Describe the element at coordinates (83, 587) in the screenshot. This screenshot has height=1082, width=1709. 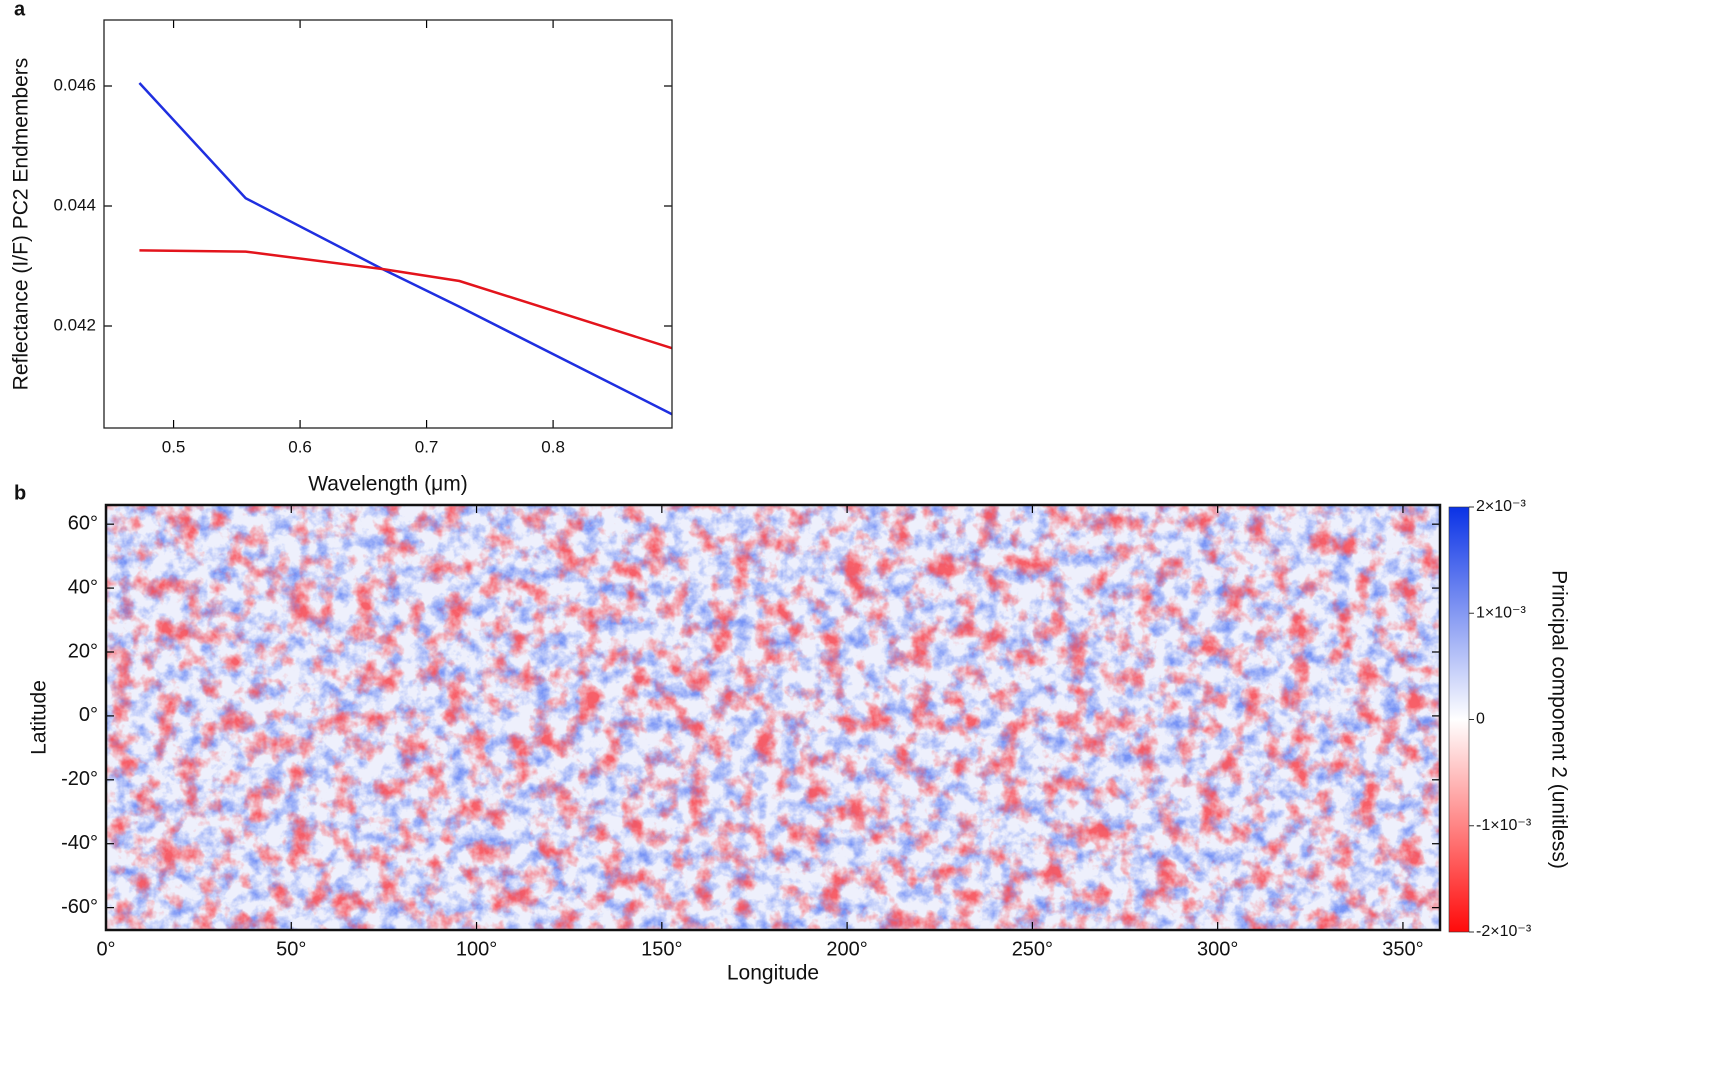
I see `y-tick-label: 40°` at that location.